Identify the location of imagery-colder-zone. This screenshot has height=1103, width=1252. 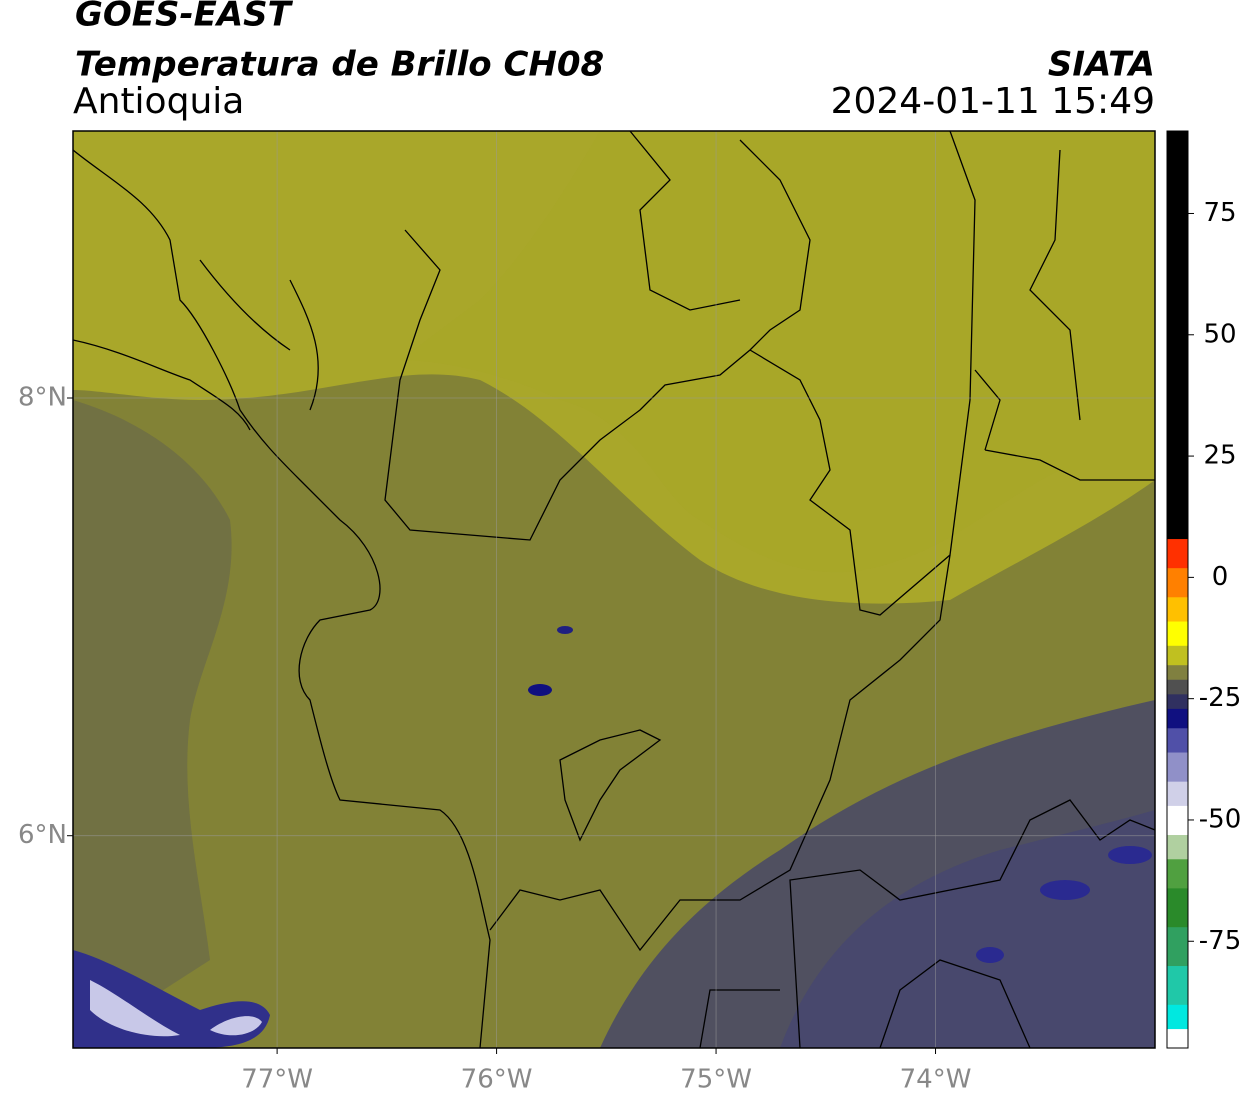
(967, 929).